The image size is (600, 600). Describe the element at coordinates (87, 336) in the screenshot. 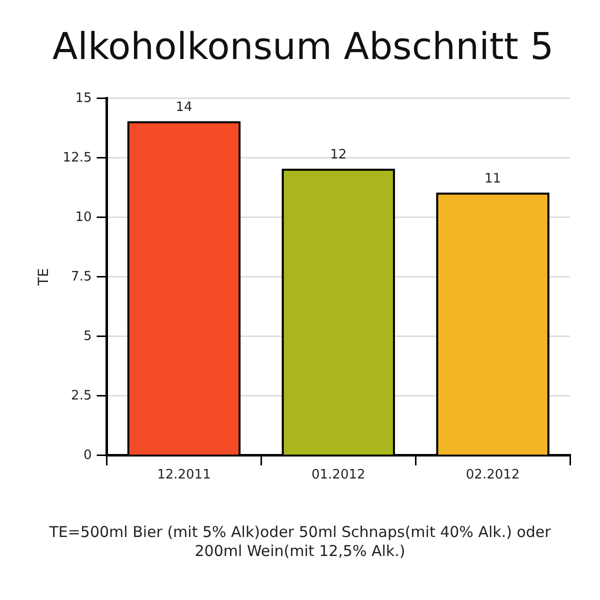

I see `y-tick-label: 5` at that location.